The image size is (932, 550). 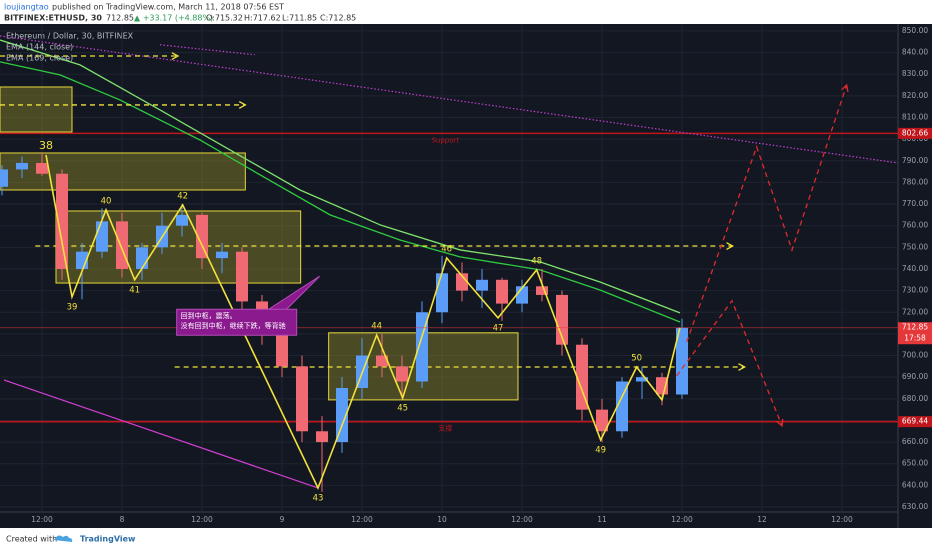 I want to click on level-text: Support, so click(x=445, y=140).